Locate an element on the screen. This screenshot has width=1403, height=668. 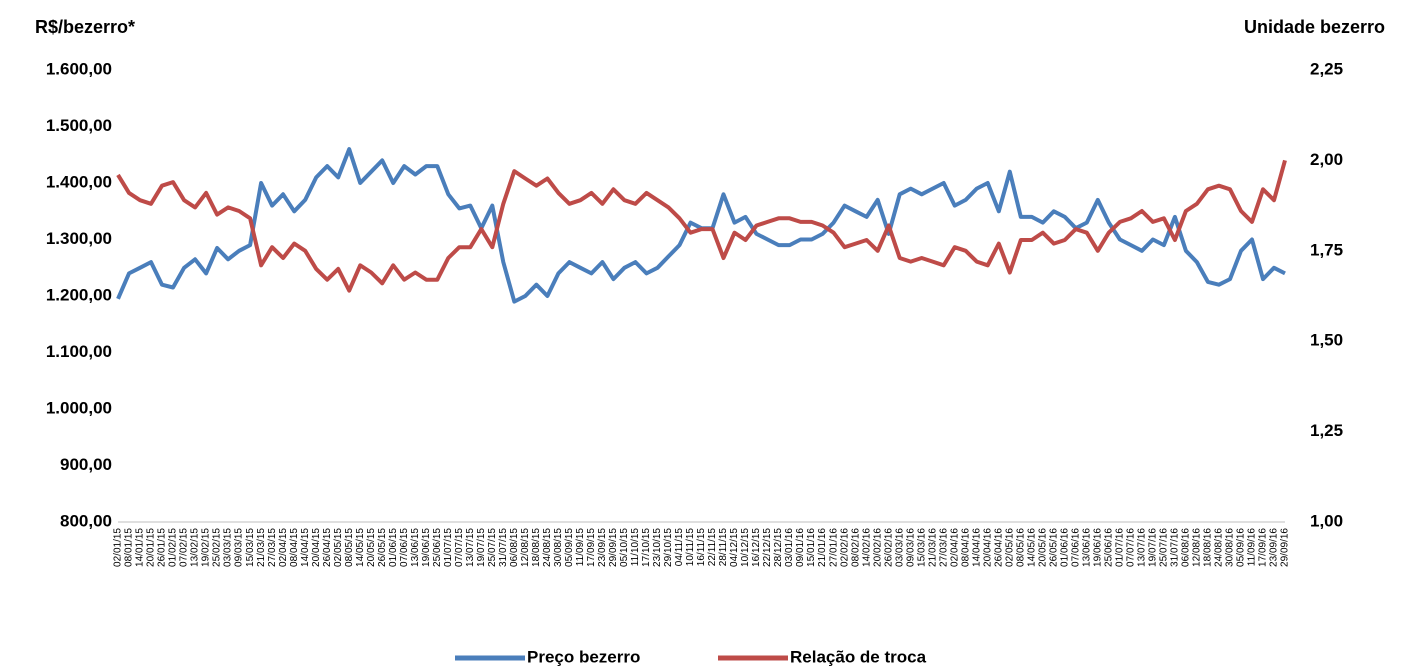
x-tick-label: 13/06/16 is located at coordinates (1086, 547).